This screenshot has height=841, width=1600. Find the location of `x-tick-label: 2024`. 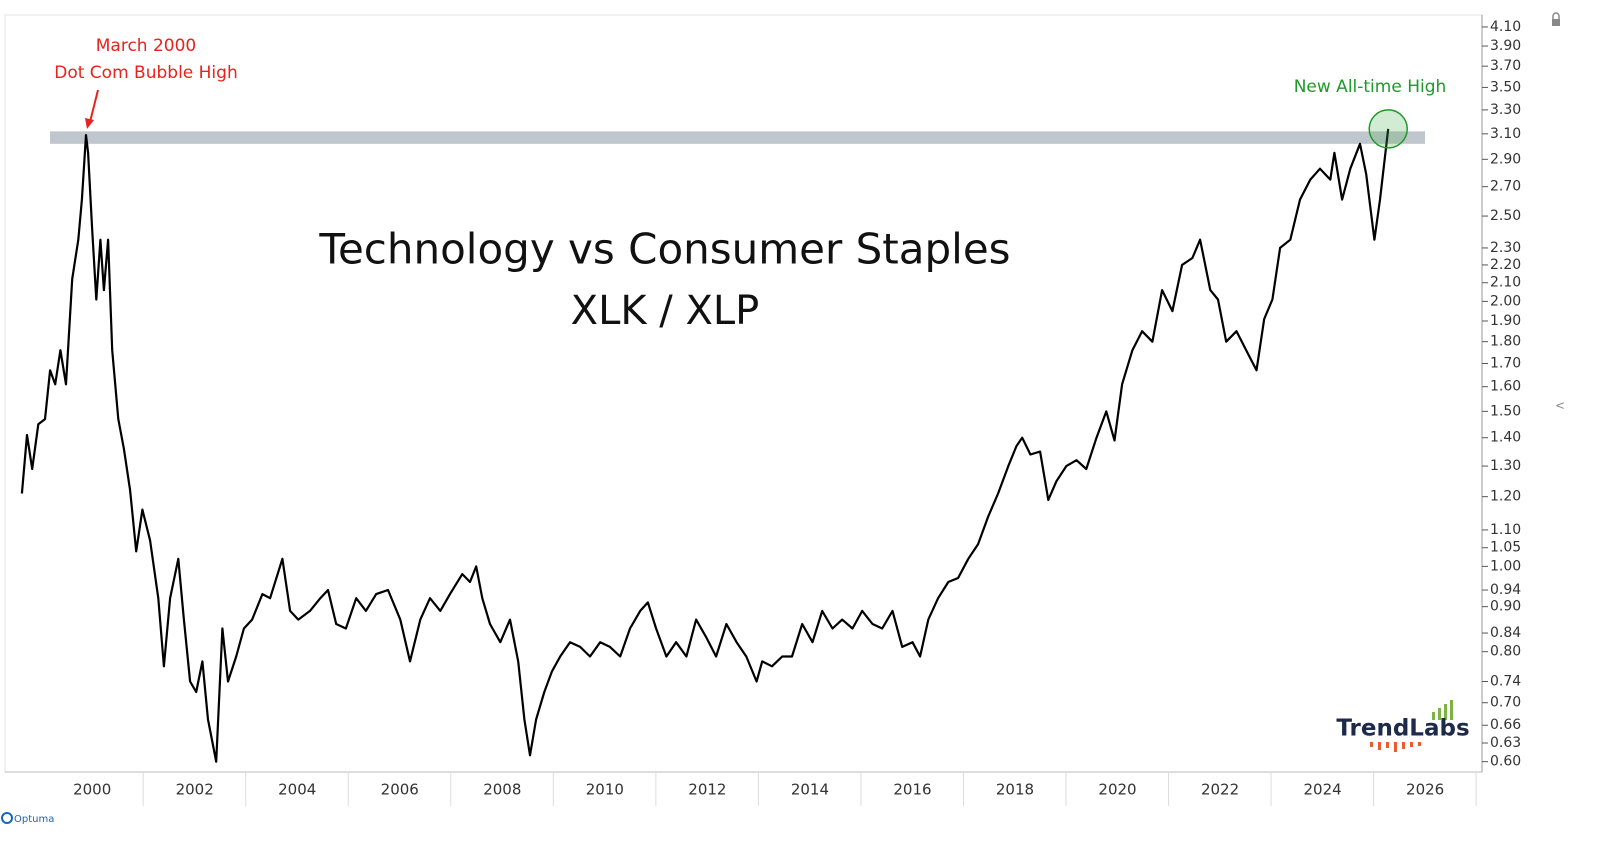

x-tick-label: 2024 is located at coordinates (1323, 790).